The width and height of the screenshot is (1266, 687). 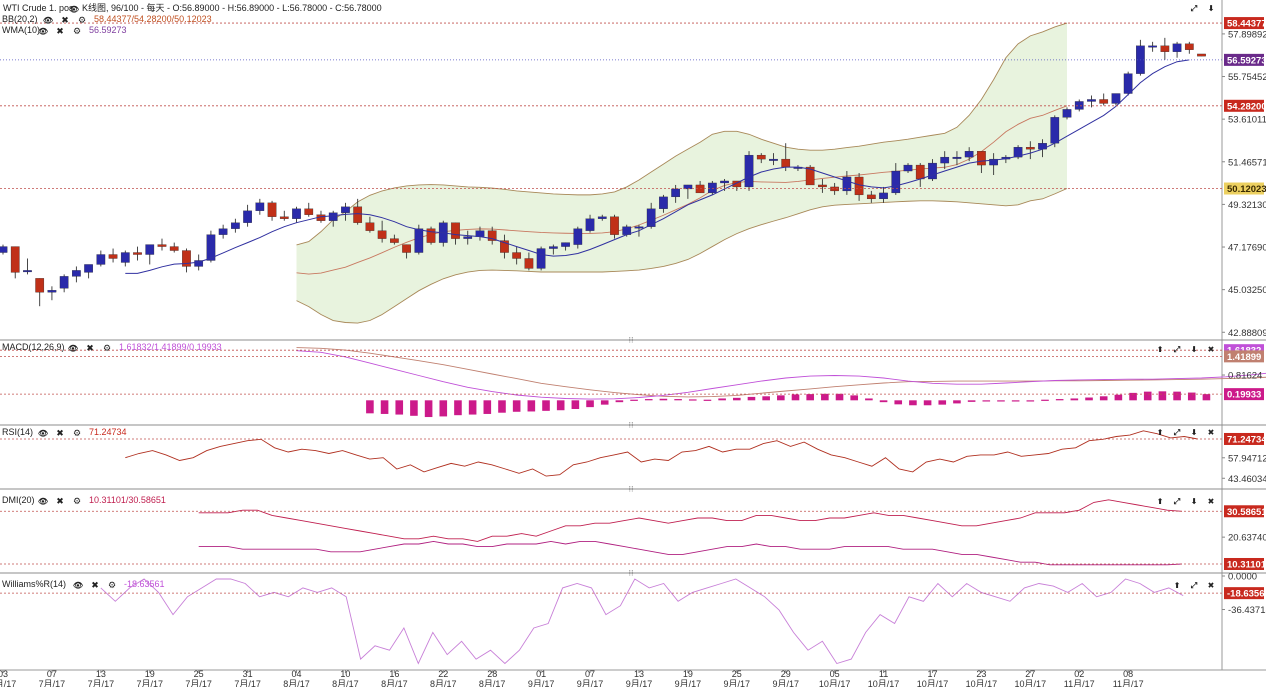 I want to click on x-tick-day: 07, so click(x=590, y=674).